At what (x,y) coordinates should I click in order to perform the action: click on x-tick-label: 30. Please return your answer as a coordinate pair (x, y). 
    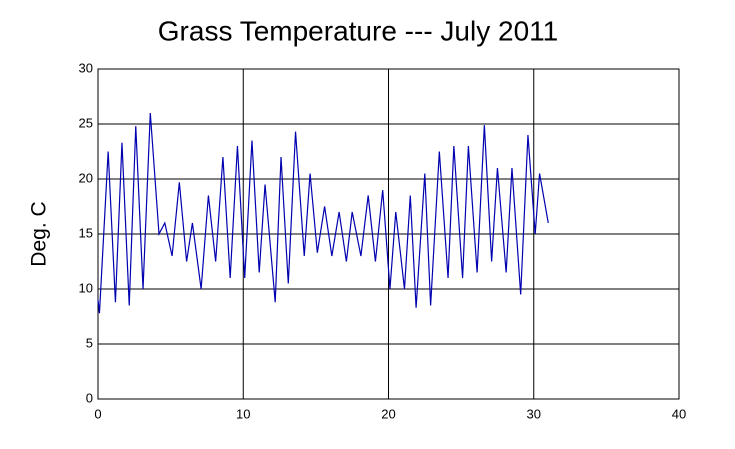
    Looking at the image, I should click on (534, 413).